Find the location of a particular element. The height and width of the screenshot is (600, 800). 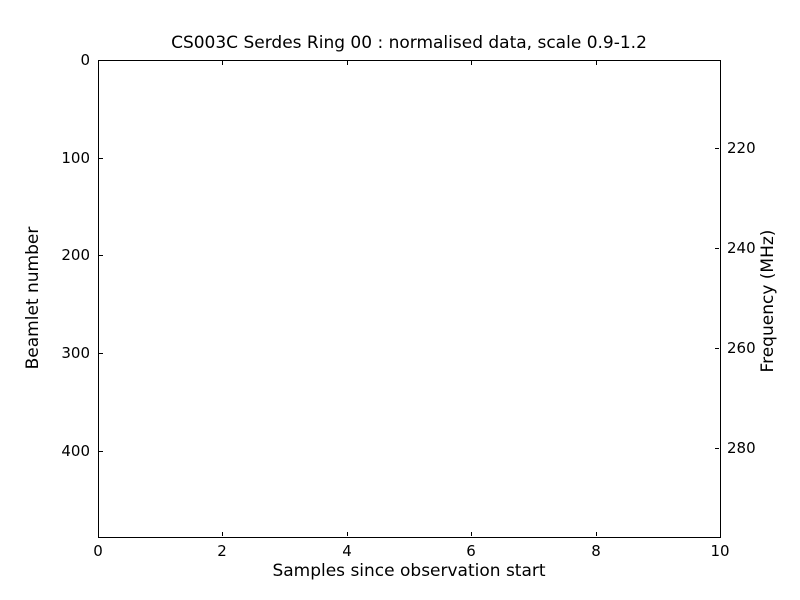

x-tick-label: 4 is located at coordinates (347, 551).